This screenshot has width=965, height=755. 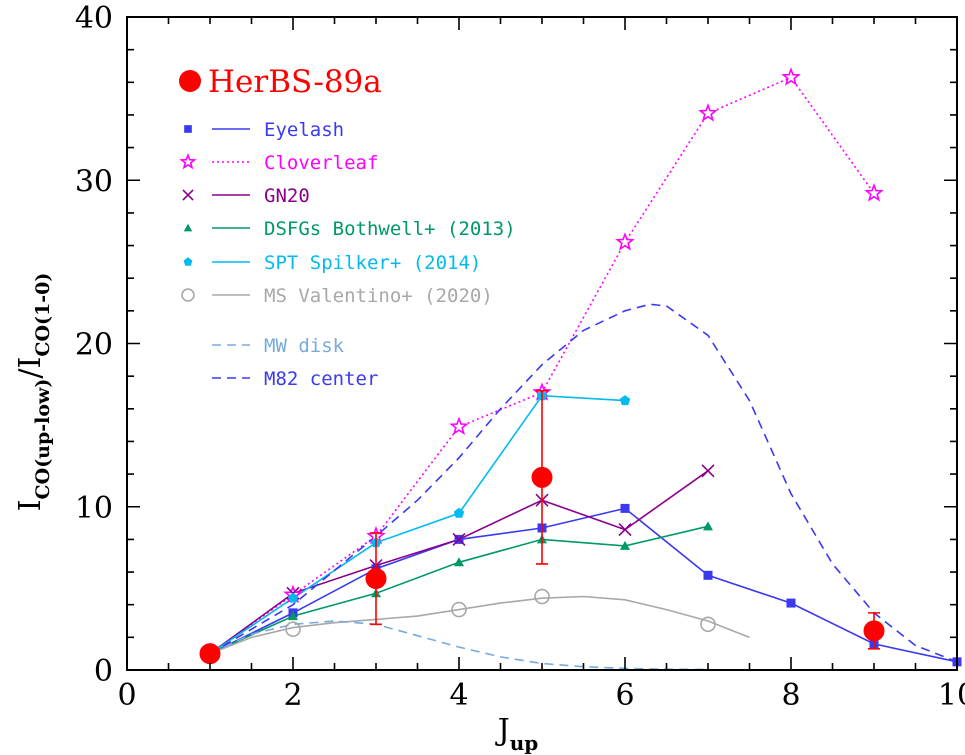 What do you see at coordinates (103, 671) in the screenshot?
I see `y-tick-label-0: 0` at bounding box center [103, 671].